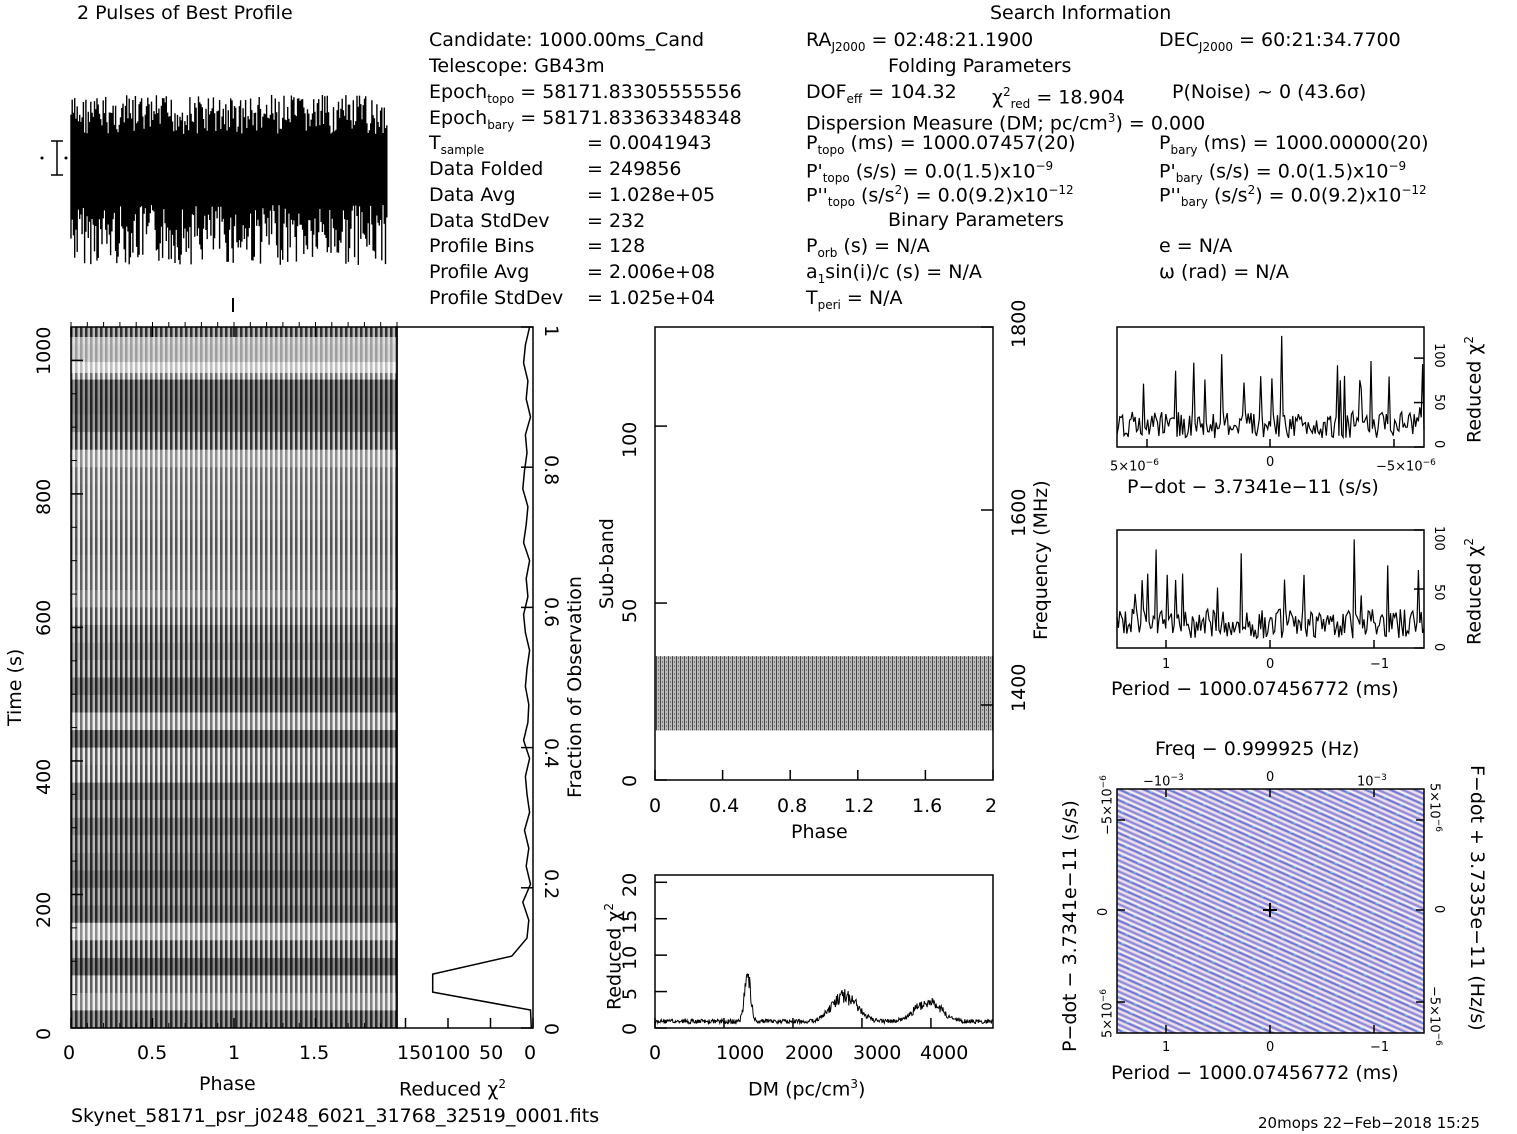  Describe the element at coordinates (1280, 41) in the screenshot. I see `dec-line: DECJ2000 = 60:21:34.7700` at that location.